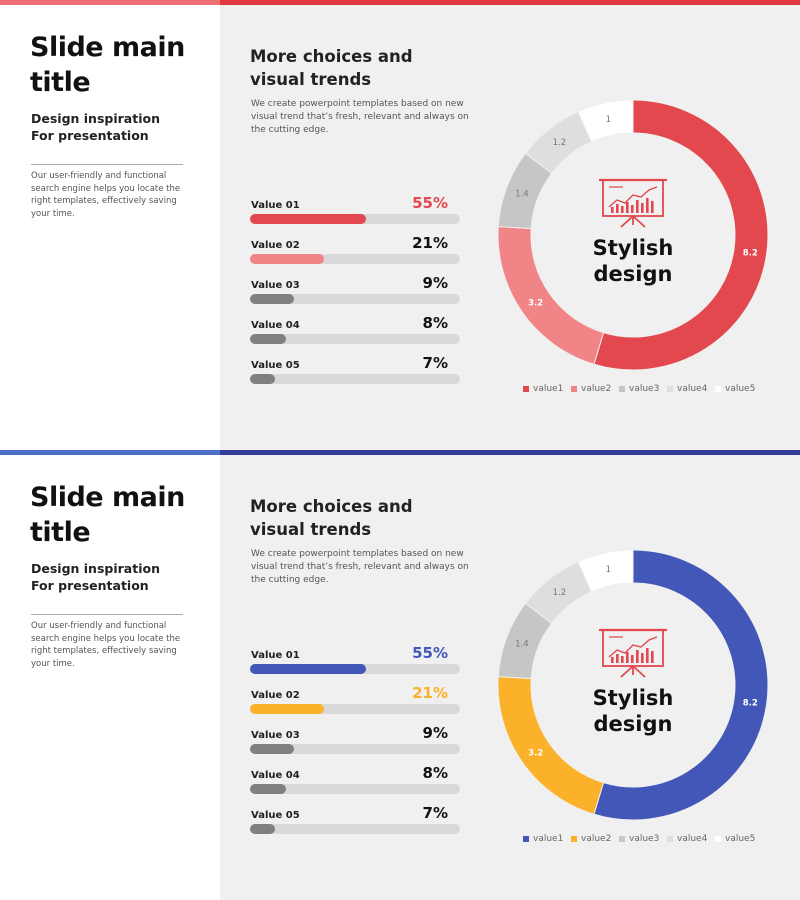 The image size is (800, 900). Describe the element at coordinates (355, 250) in the screenshot. I see `progress-row: Value 02 21%` at that location.